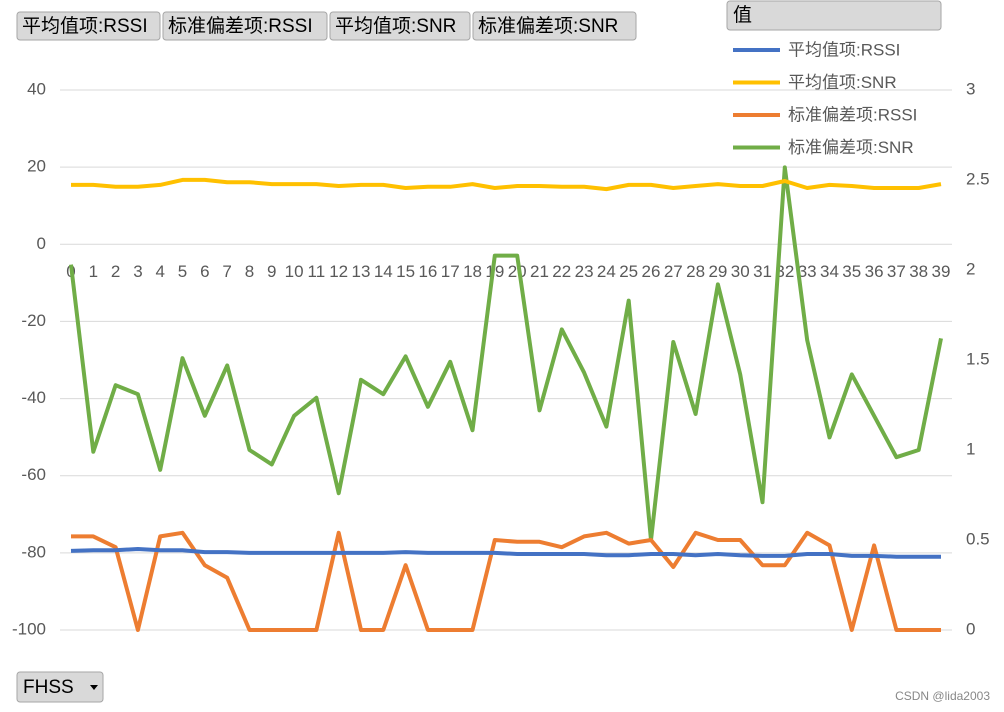 Image resolution: width=1004 pixels, height=712 pixels. What do you see at coordinates (561, 271) in the screenshot?
I see `x-tick-label: 22` at bounding box center [561, 271].